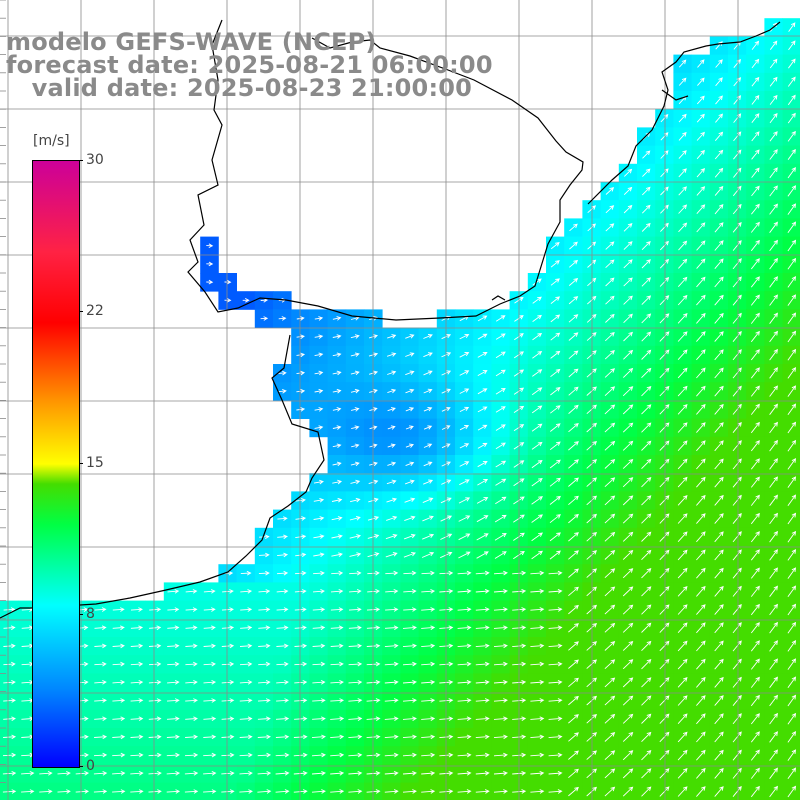  Describe the element at coordinates (90, 766) in the screenshot. I see `colorbar-label-0: 0` at that location.